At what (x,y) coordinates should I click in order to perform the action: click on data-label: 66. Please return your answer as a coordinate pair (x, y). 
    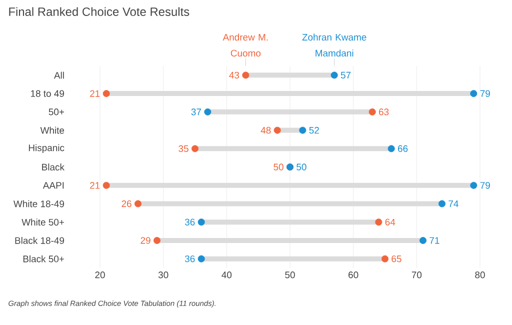
    Looking at the image, I should click on (403, 148).